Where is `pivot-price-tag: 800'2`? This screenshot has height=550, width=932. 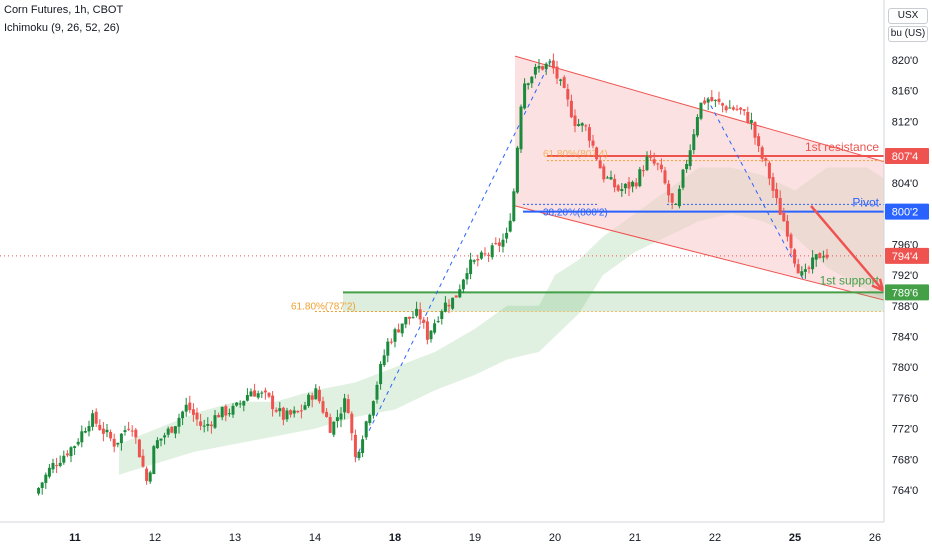
pivot-price-tag: 800'2 is located at coordinates (905, 213).